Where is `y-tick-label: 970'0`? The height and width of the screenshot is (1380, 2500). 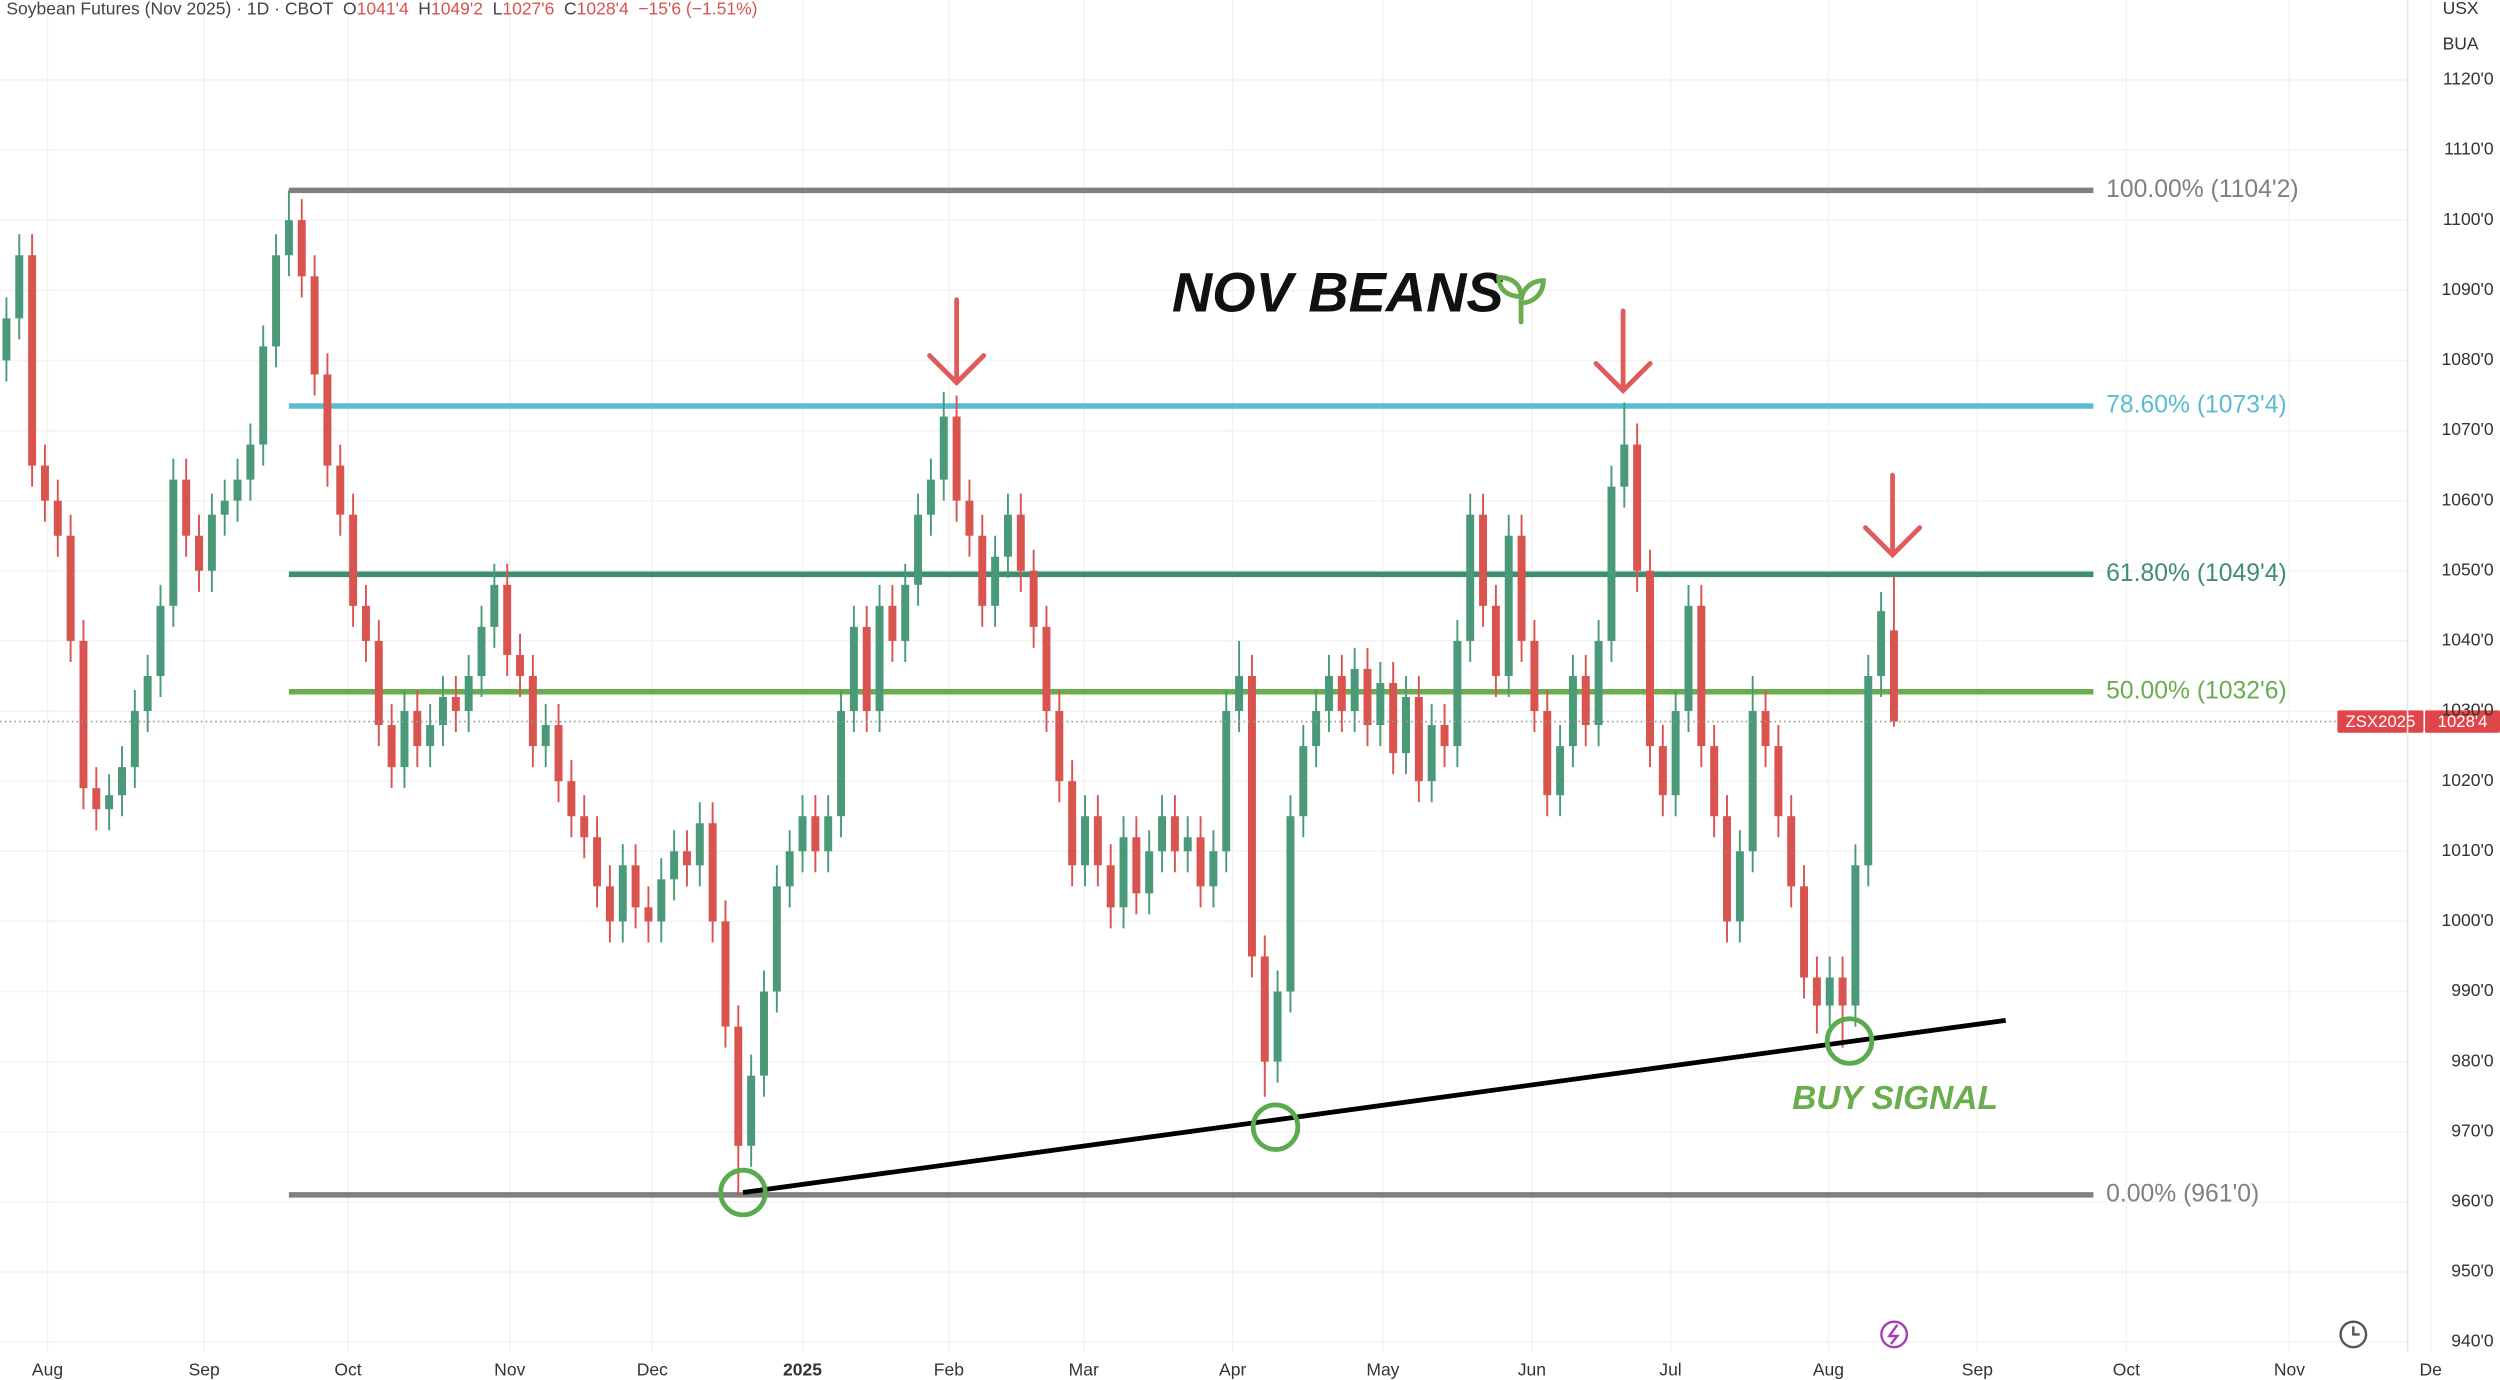
y-tick-label: 970'0 is located at coordinates (2472, 1130).